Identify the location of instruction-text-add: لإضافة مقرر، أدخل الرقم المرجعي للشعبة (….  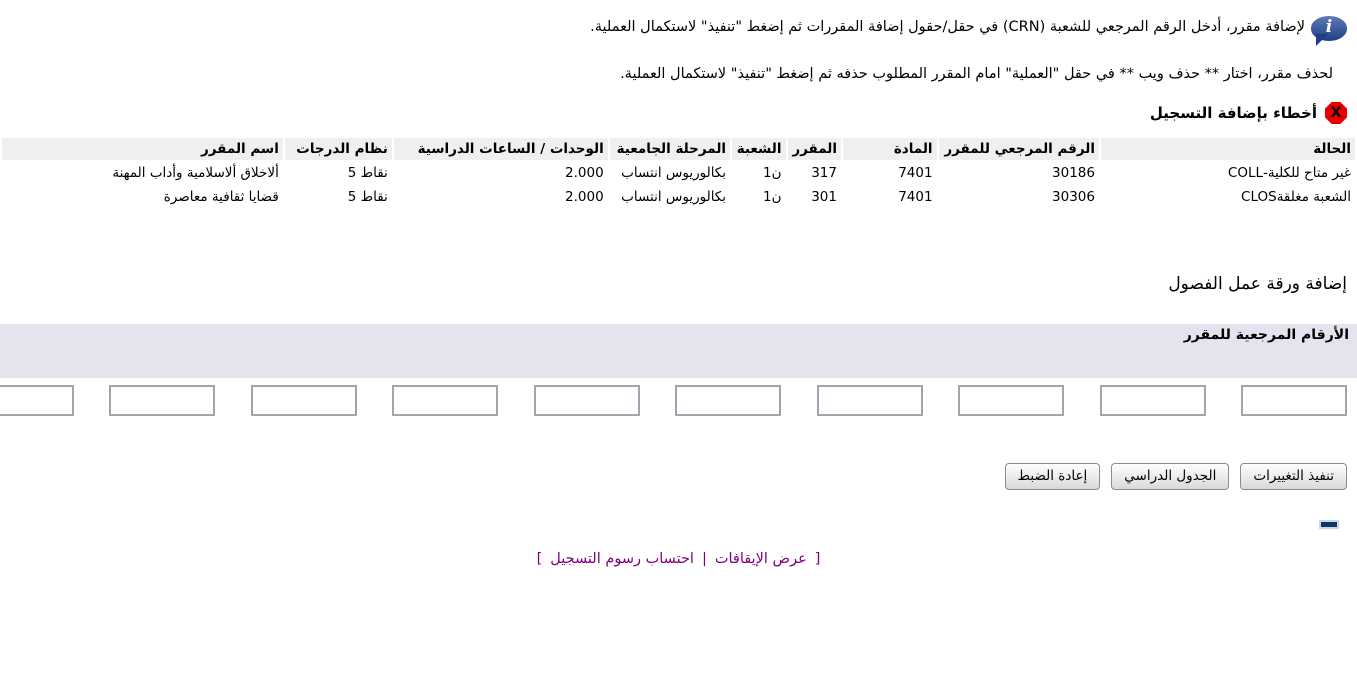
(947, 27).